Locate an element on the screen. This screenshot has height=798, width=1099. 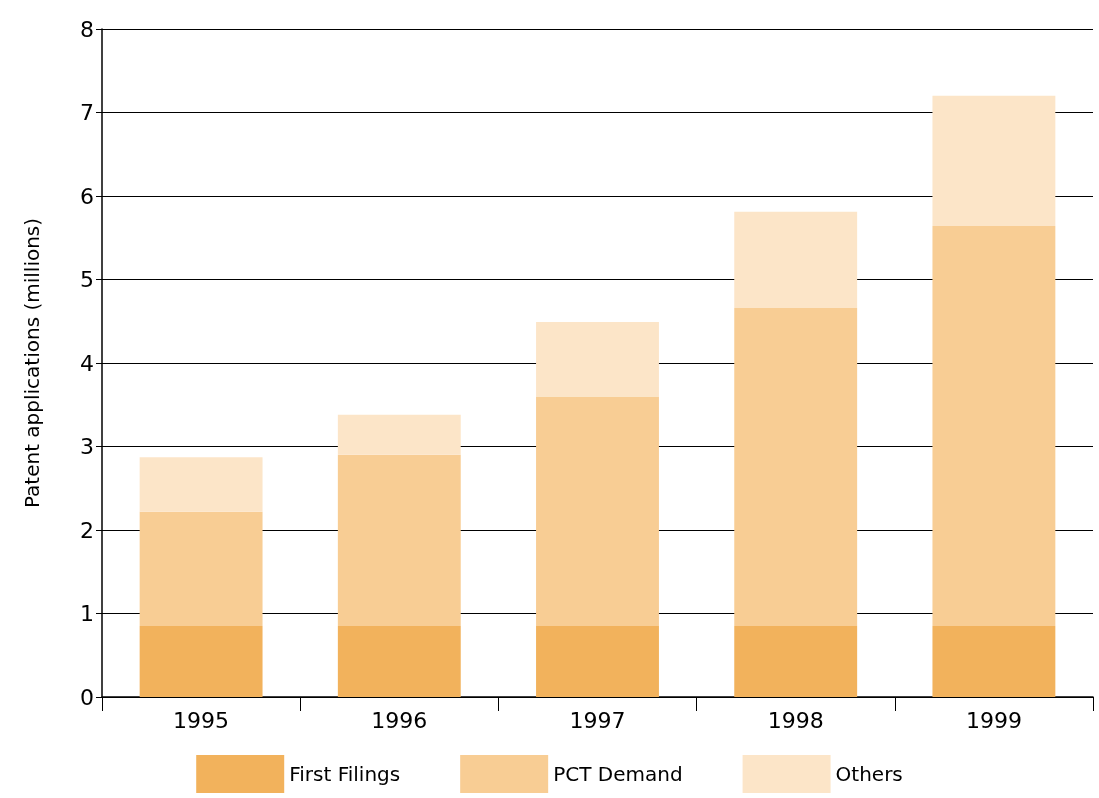
y-tick-label: 5 is located at coordinates (87, 279).